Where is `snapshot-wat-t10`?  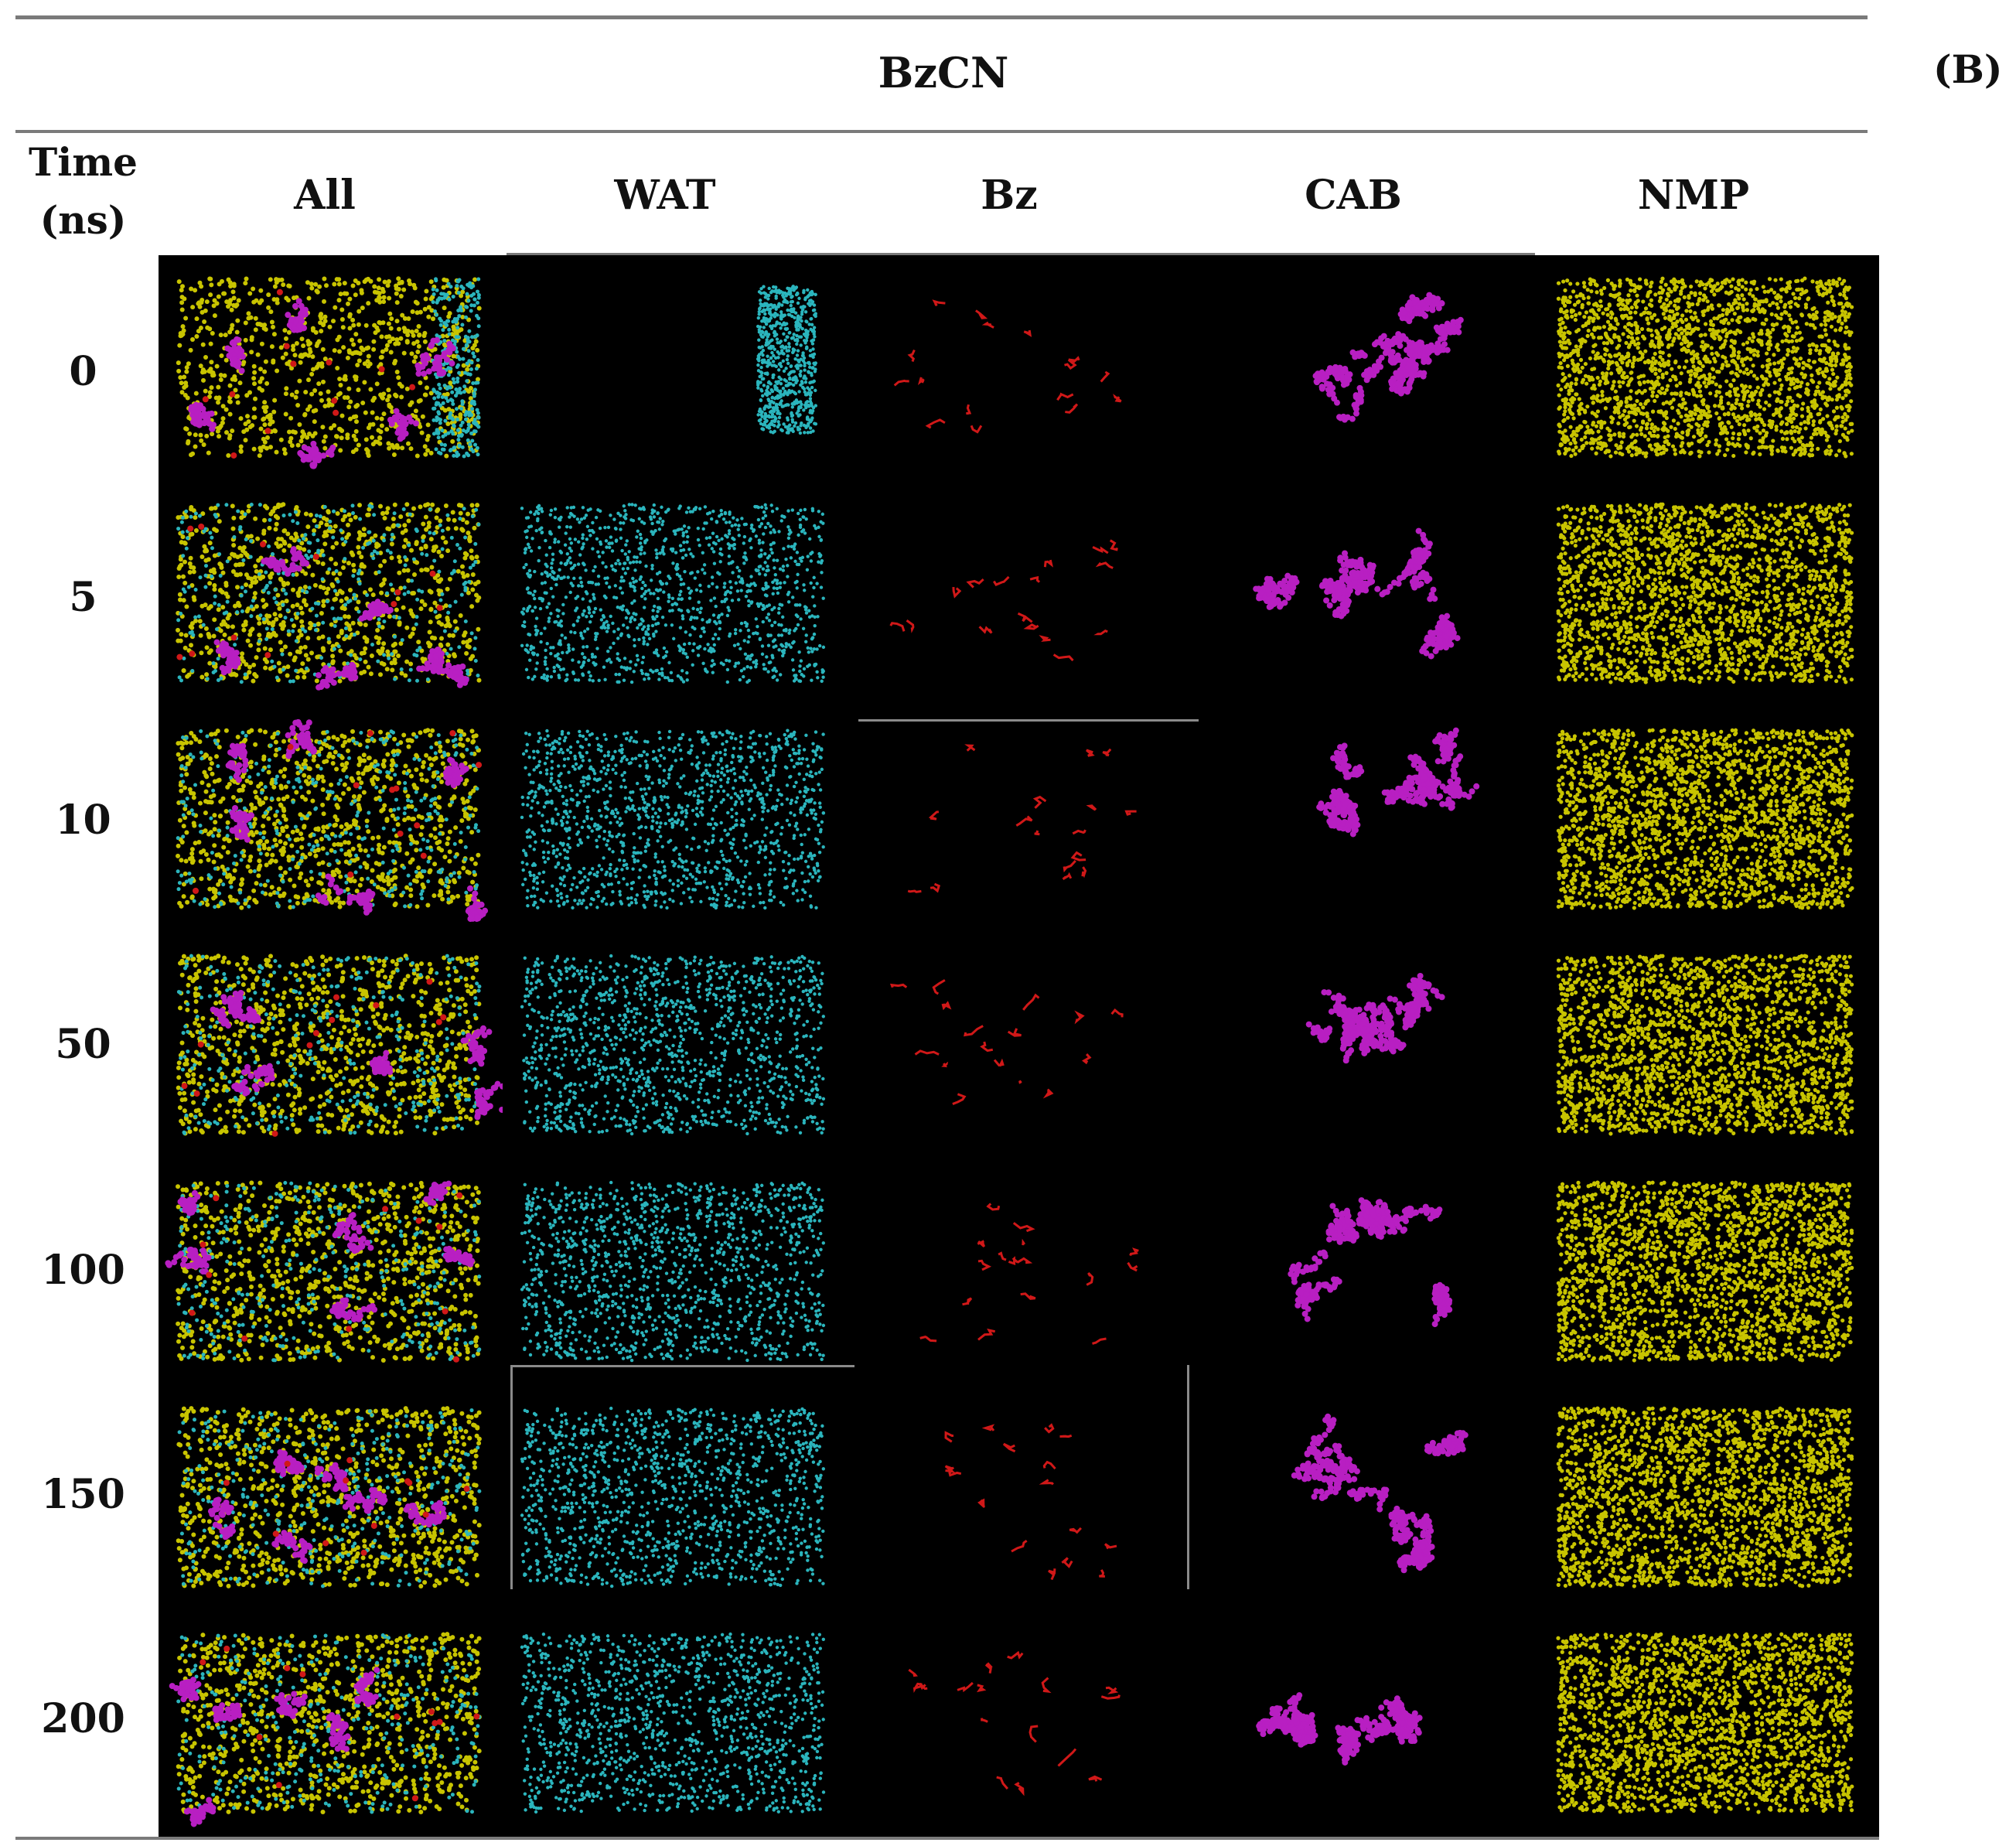
snapshot-wat-t10 is located at coordinates (675, 820).